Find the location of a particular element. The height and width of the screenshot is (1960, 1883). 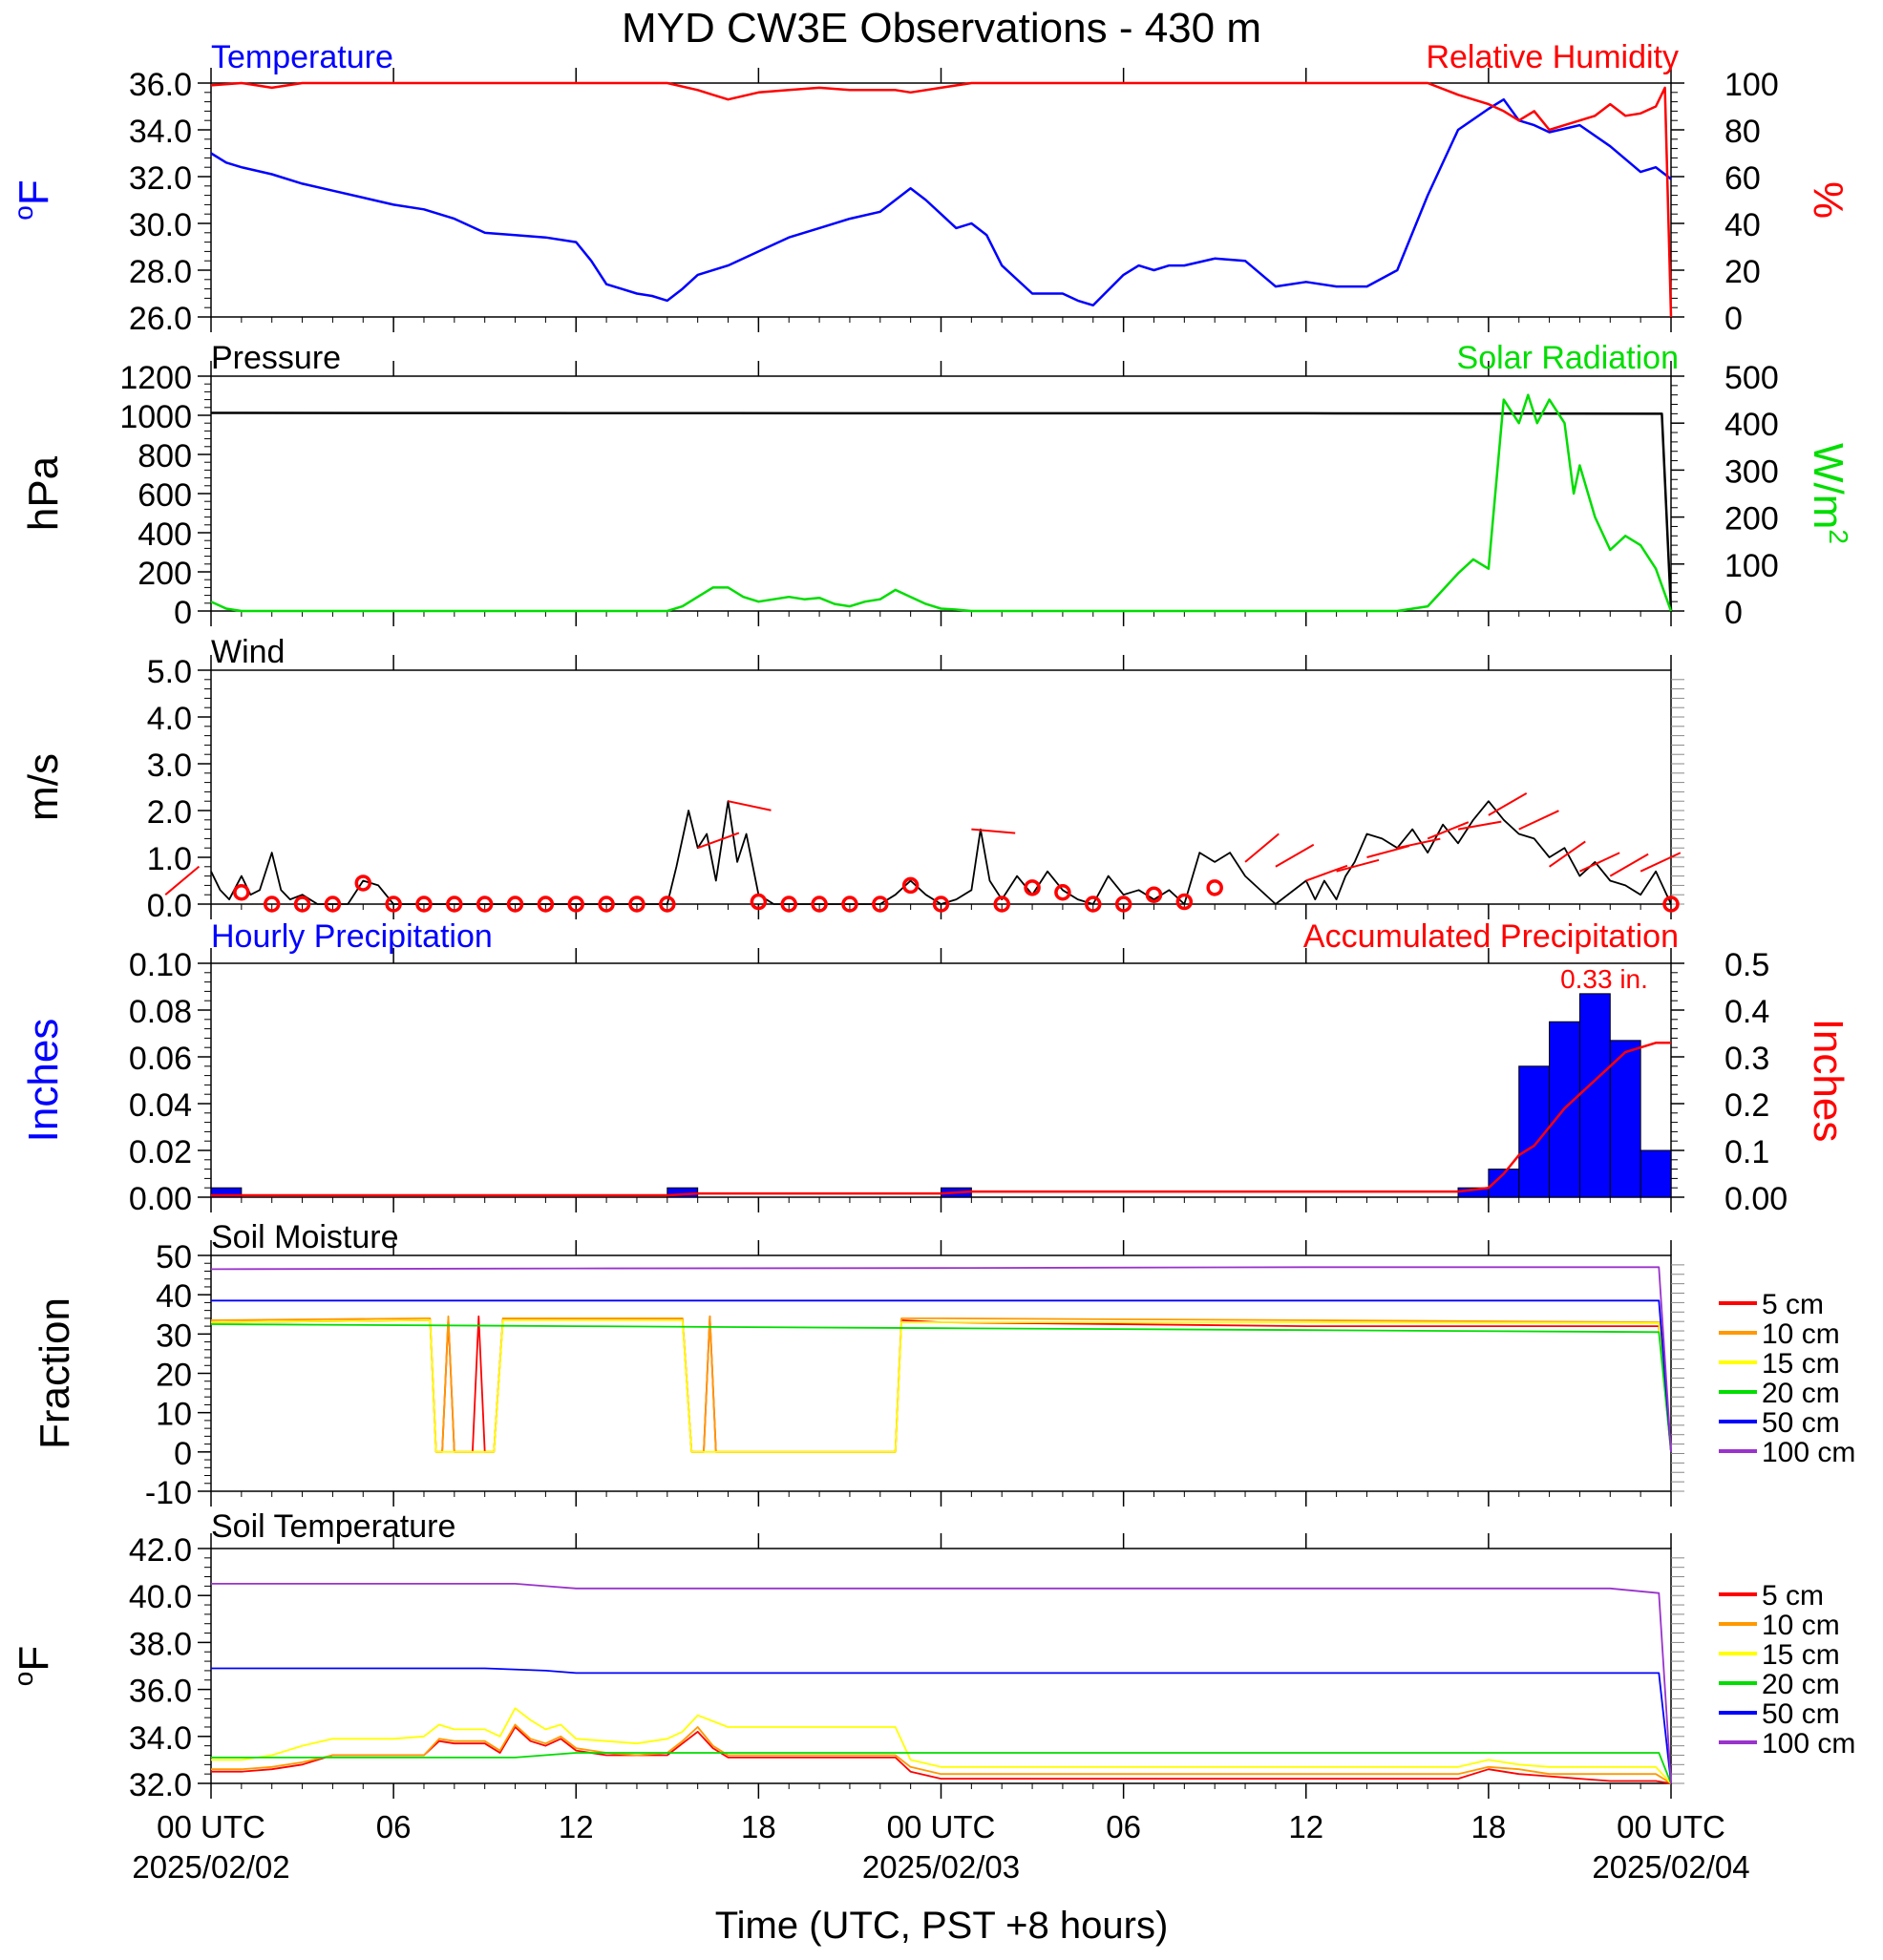

x-tick-label: 12 is located at coordinates (1305, 1826).